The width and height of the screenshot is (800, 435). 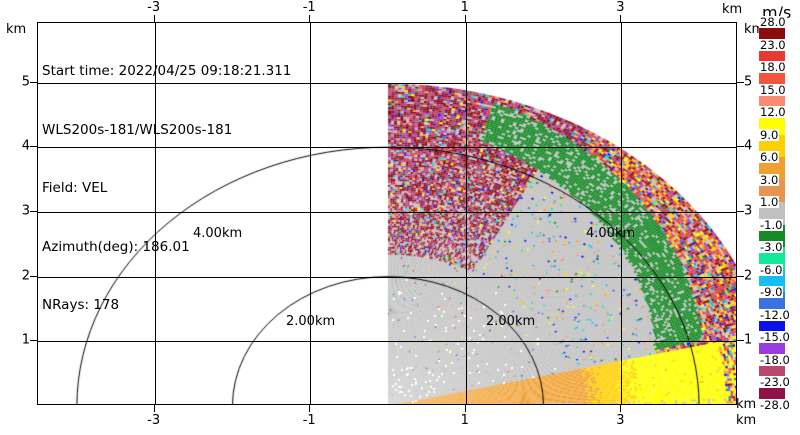 What do you see at coordinates (25, 82) in the screenshot?
I see `axis-label-left: 5` at bounding box center [25, 82].